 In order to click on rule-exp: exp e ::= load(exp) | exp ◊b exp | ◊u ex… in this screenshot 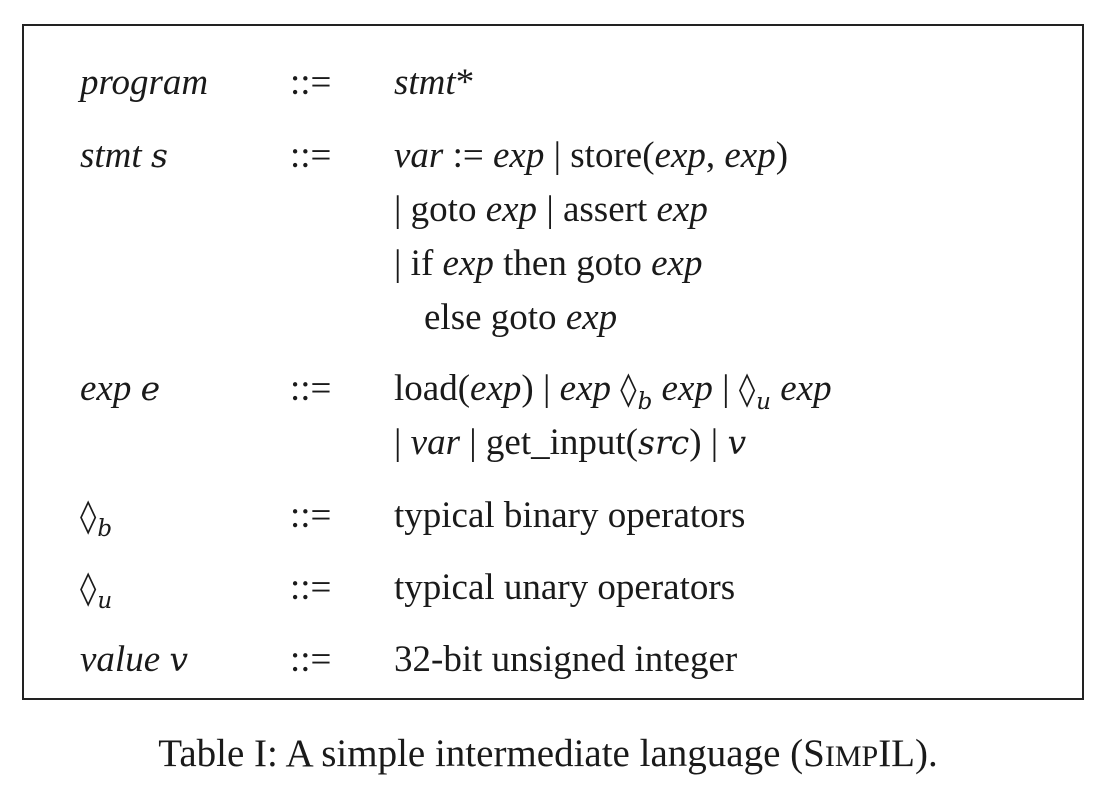, I will do `click(553, 389)`.